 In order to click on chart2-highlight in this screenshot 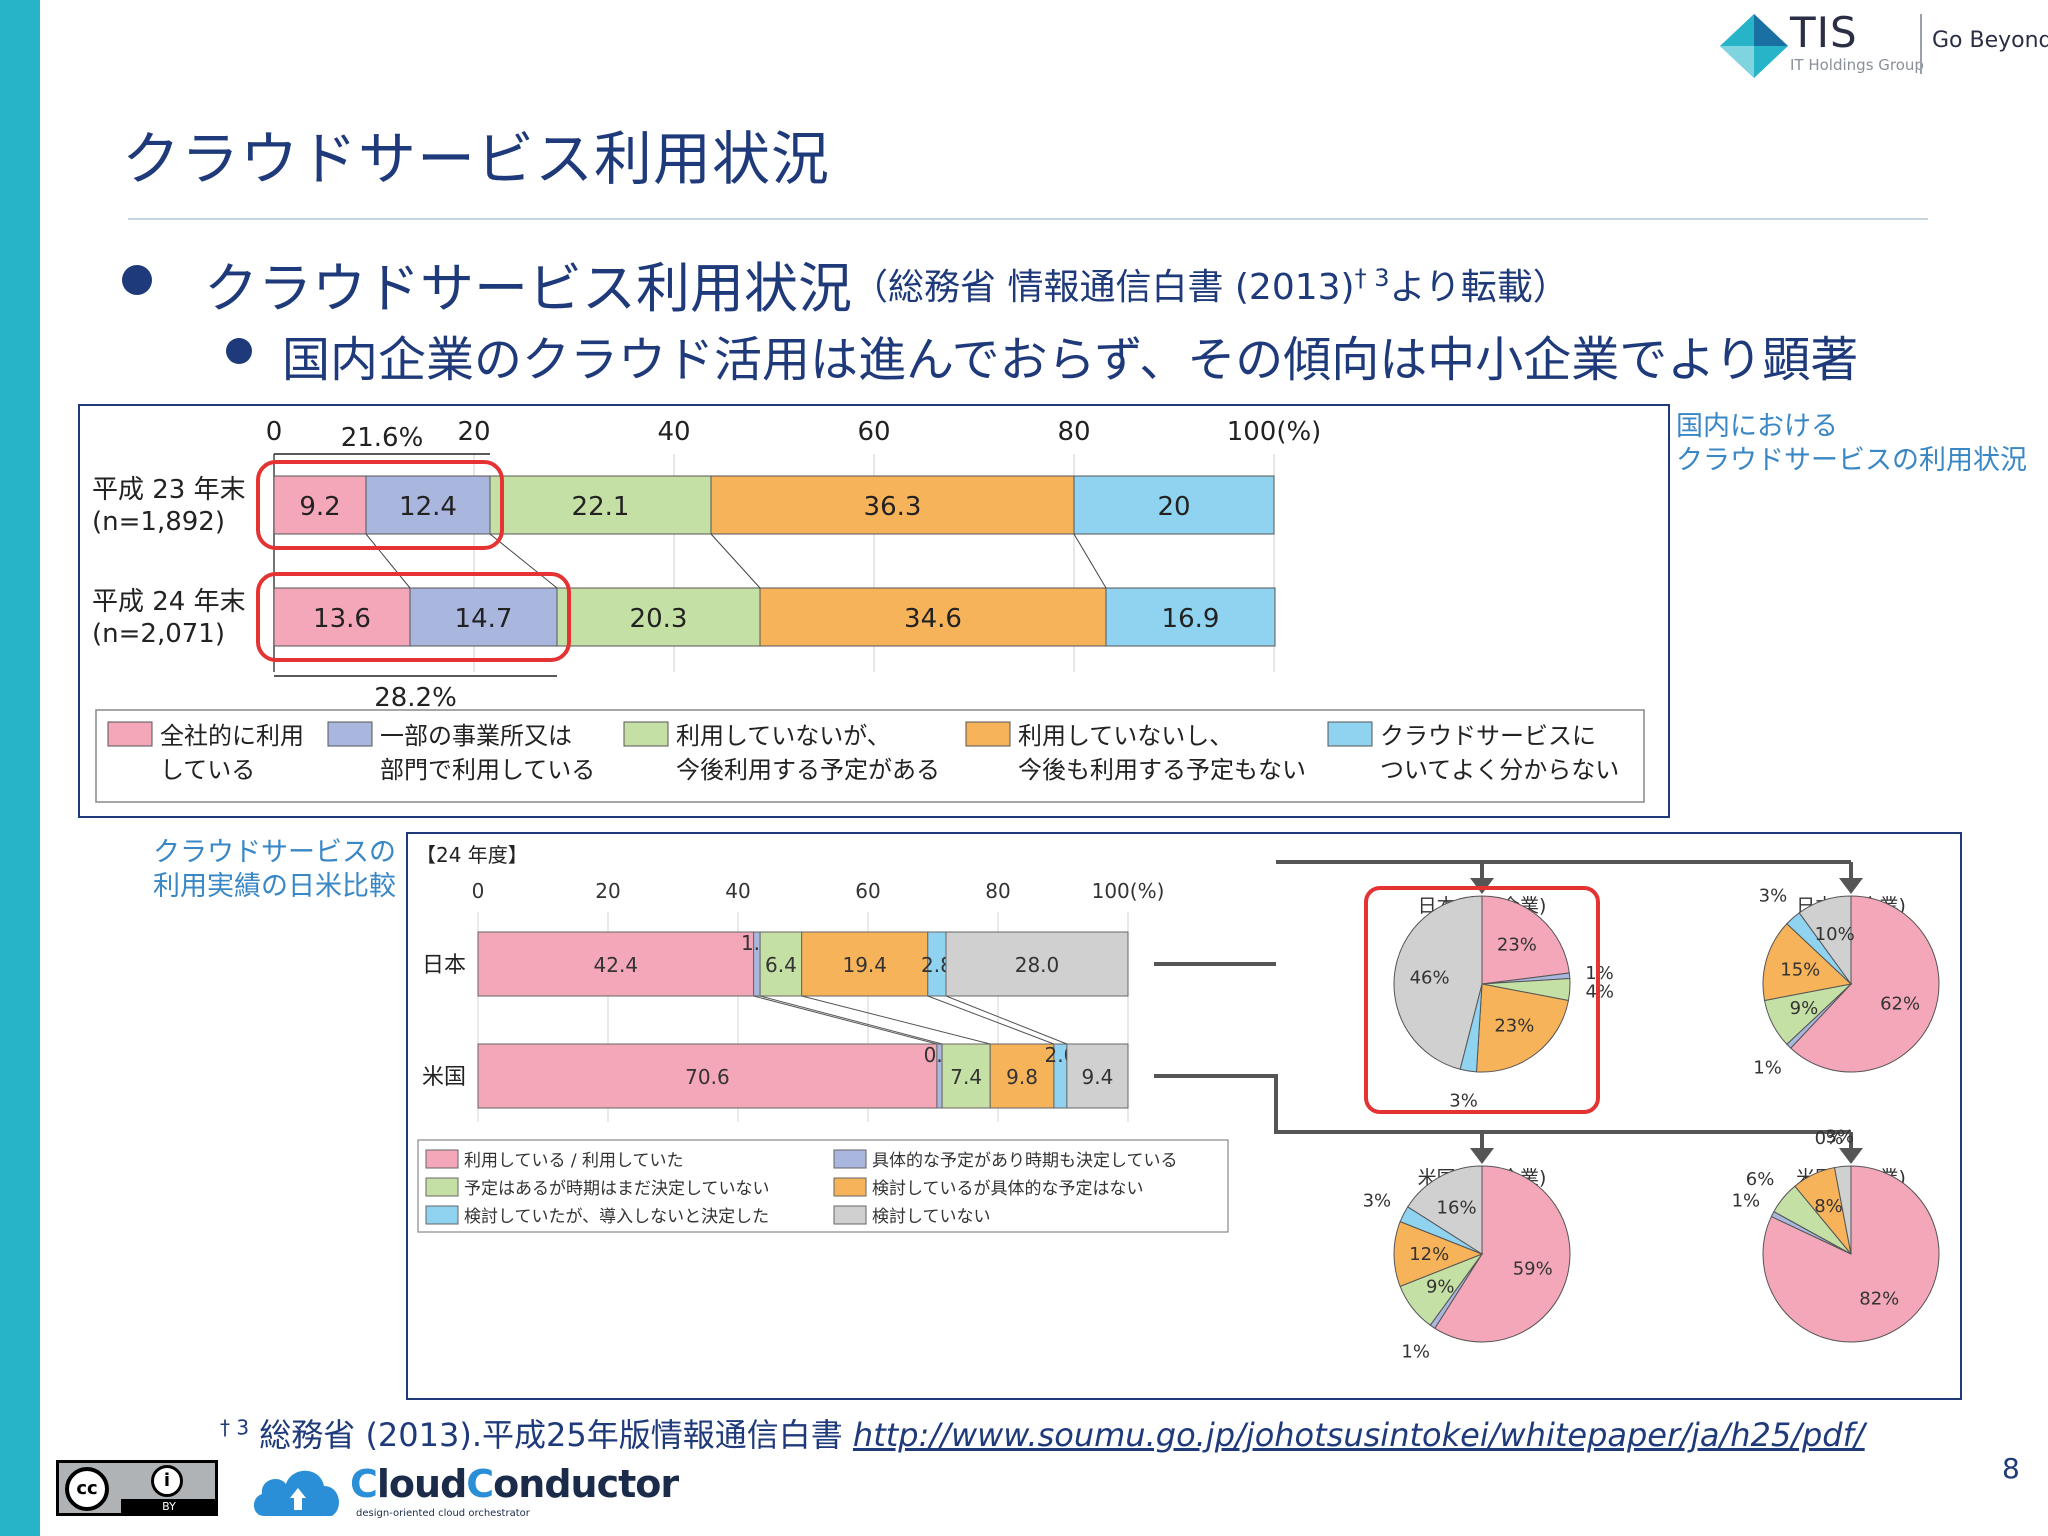, I will do `click(1482, 1000)`.